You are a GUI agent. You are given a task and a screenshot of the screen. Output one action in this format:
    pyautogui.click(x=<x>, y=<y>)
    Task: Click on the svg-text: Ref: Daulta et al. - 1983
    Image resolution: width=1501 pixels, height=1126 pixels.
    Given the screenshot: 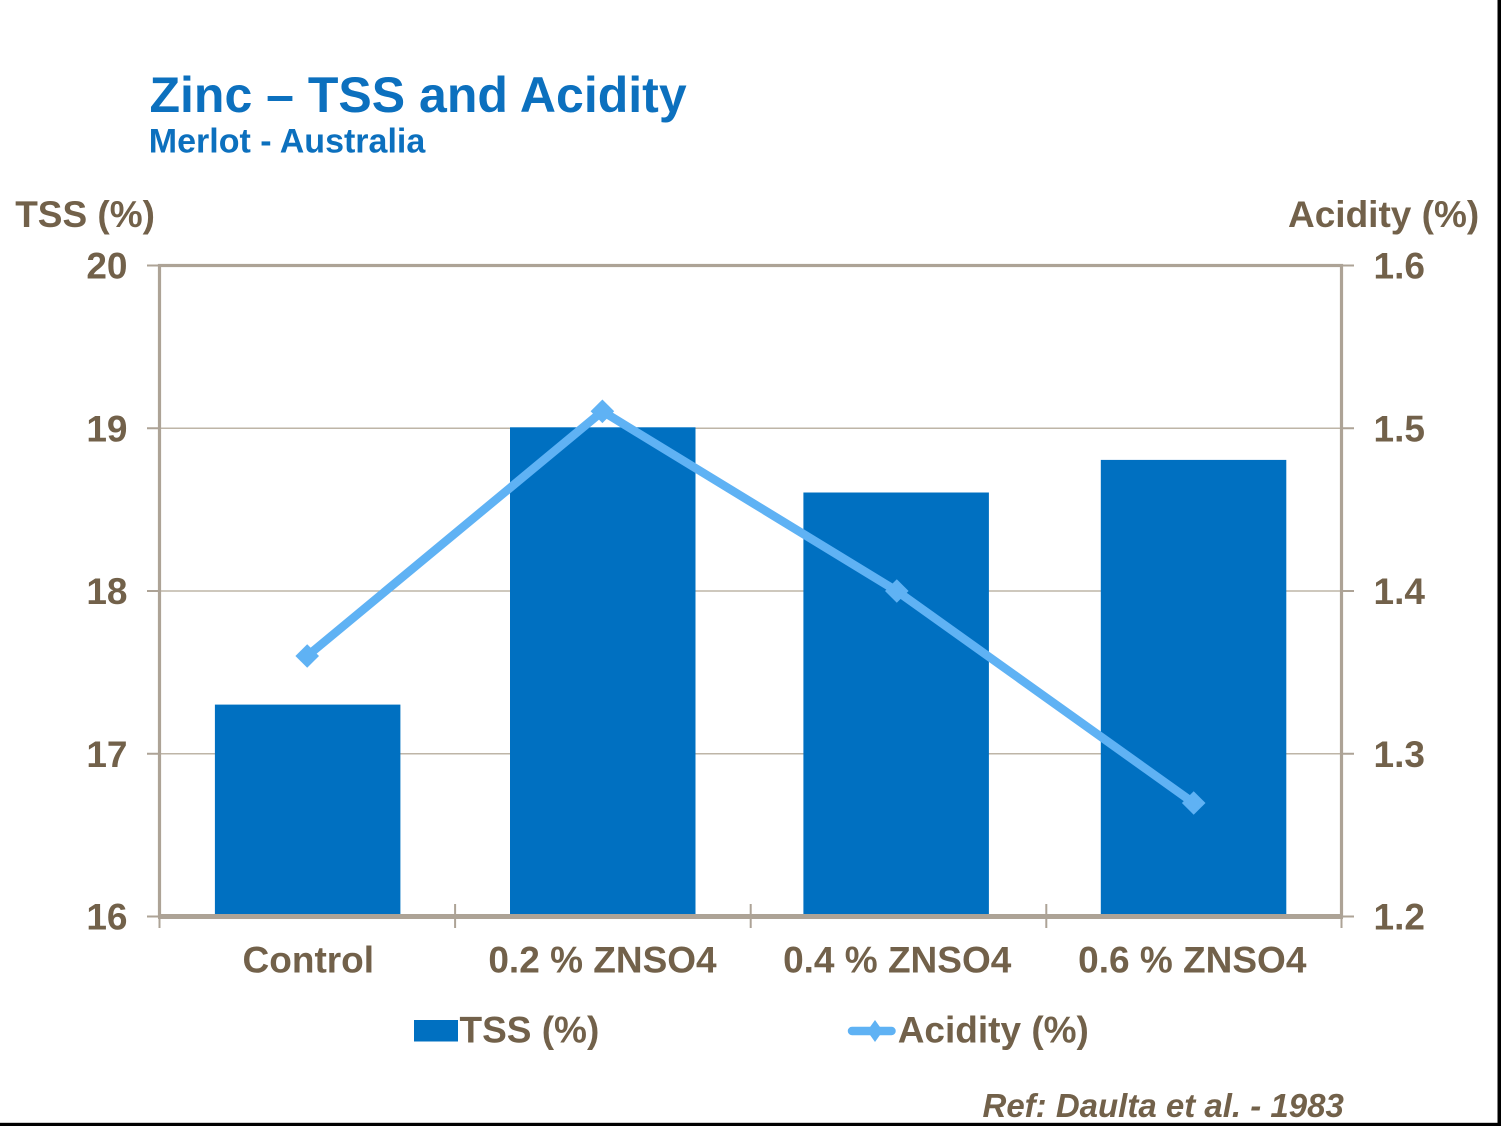 What is the action you would take?
    pyautogui.click(x=1163, y=1105)
    